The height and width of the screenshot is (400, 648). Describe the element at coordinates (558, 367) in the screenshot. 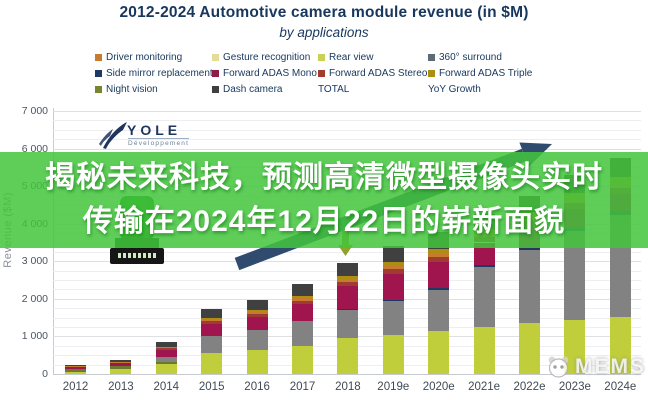

I see `panda-logo-icon` at that location.